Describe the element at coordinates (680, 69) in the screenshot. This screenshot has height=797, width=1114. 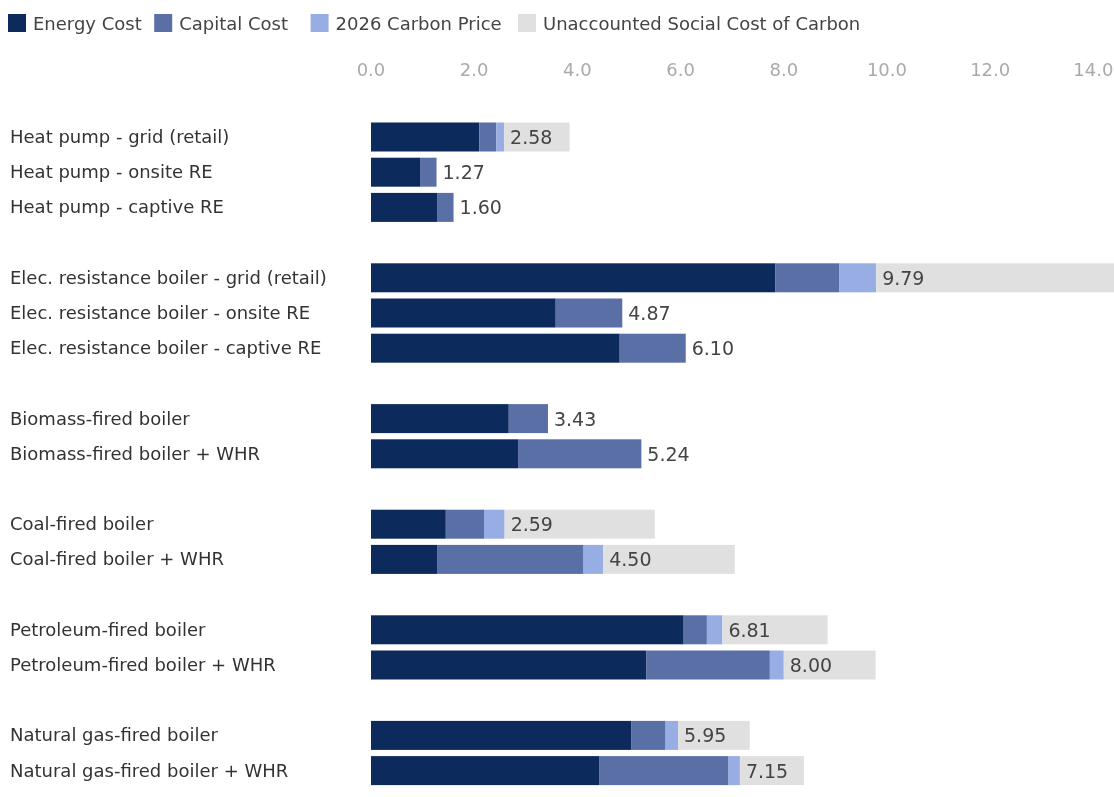
I see `x-tick-label: 6.0` at that location.